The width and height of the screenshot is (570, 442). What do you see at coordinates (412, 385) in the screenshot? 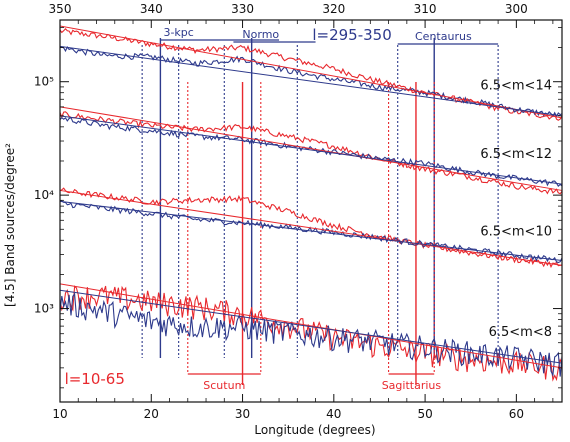
I see `region-label: Sagittarius` at bounding box center [412, 385].